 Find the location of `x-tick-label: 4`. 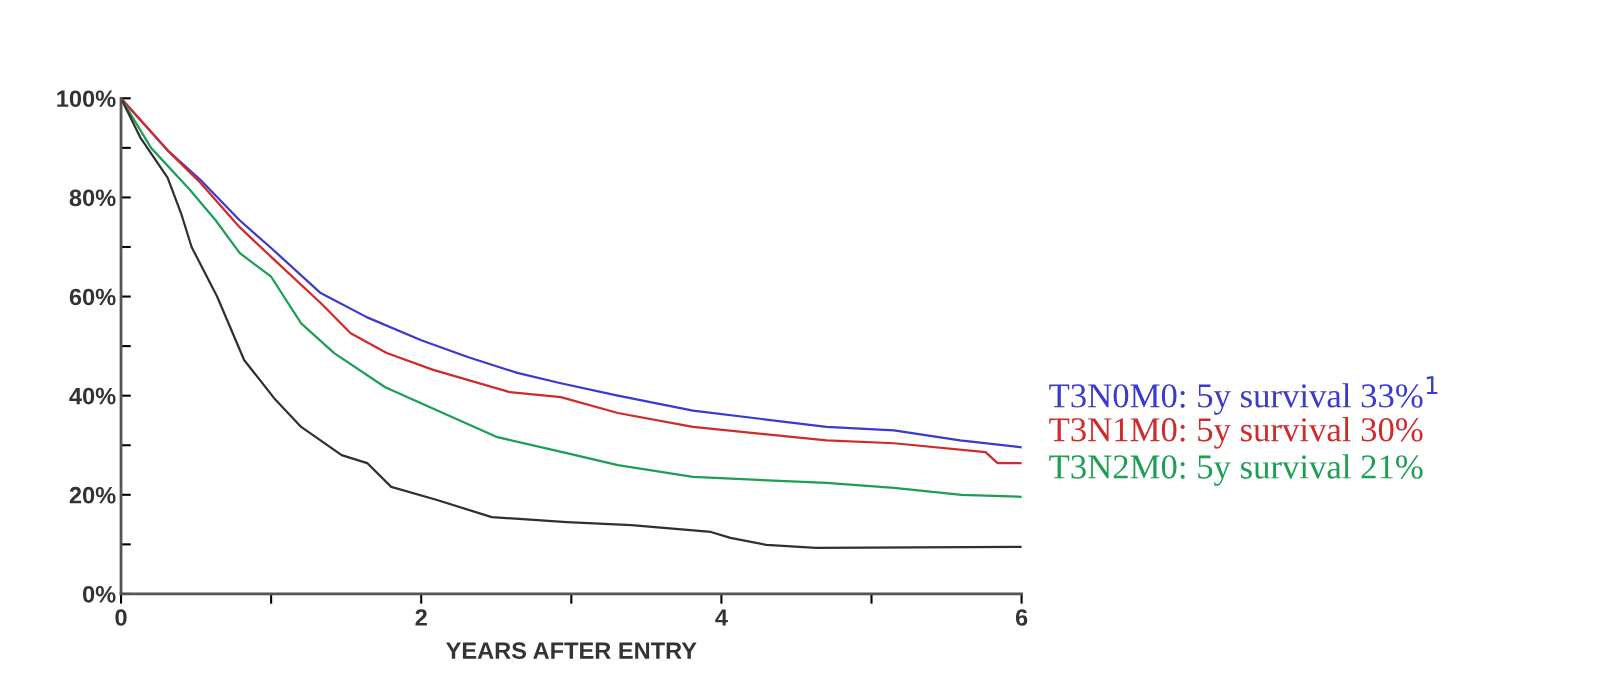

x-tick-label: 4 is located at coordinates (721, 617).